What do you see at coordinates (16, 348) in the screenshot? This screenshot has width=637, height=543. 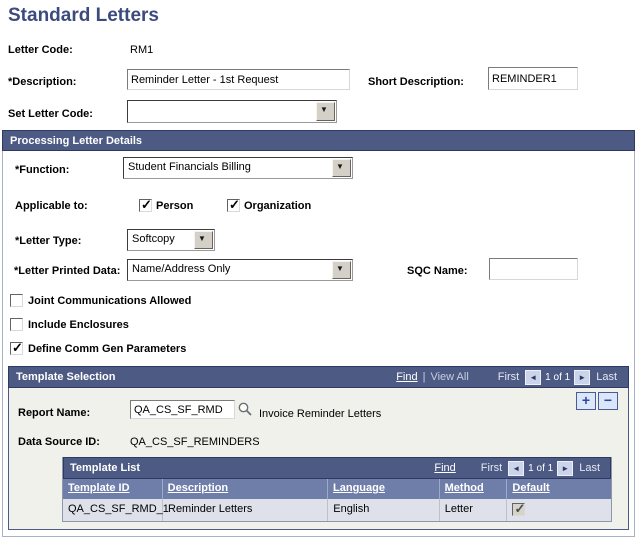 I see `define-comm-gen-checkbox` at bounding box center [16, 348].